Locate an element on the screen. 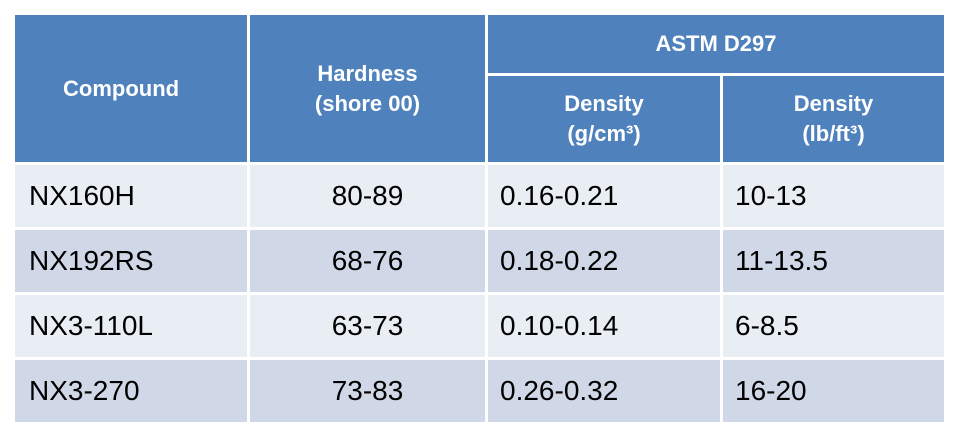 The image size is (957, 439). cell-hardness: 73-83 is located at coordinates (367, 391).